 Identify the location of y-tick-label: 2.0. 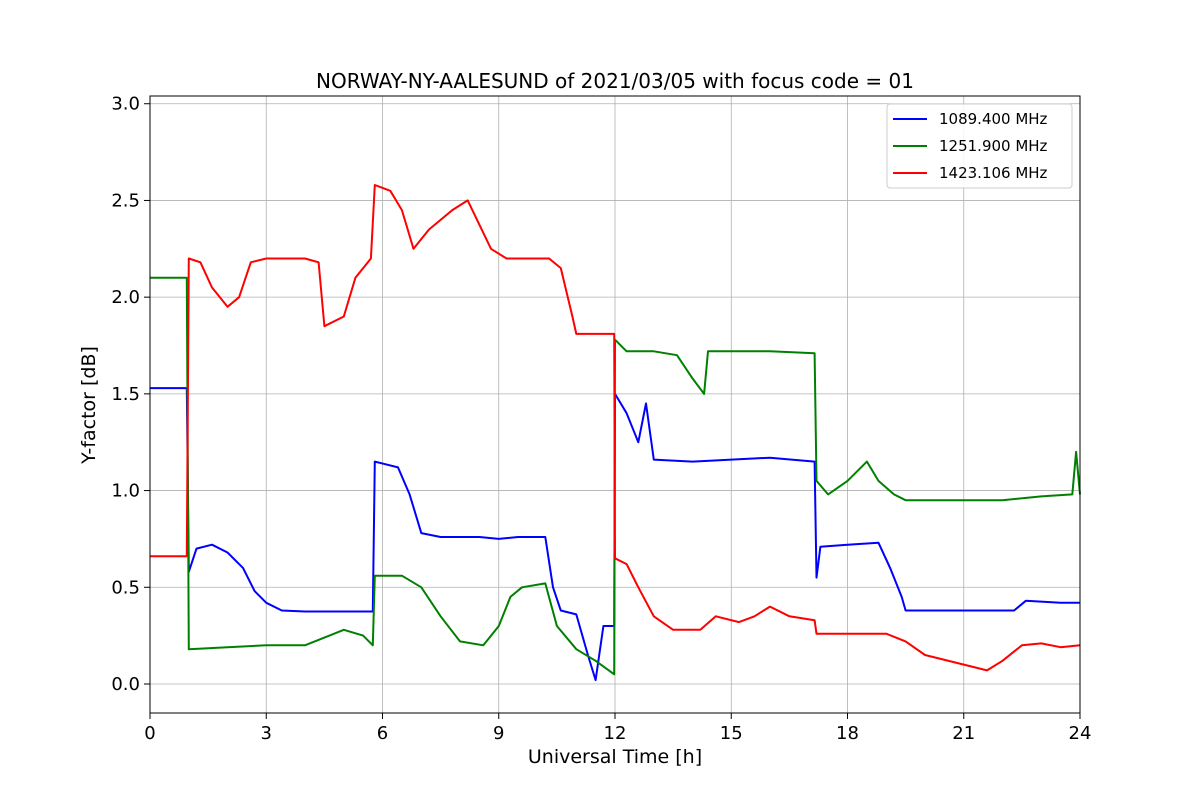
(125, 297).